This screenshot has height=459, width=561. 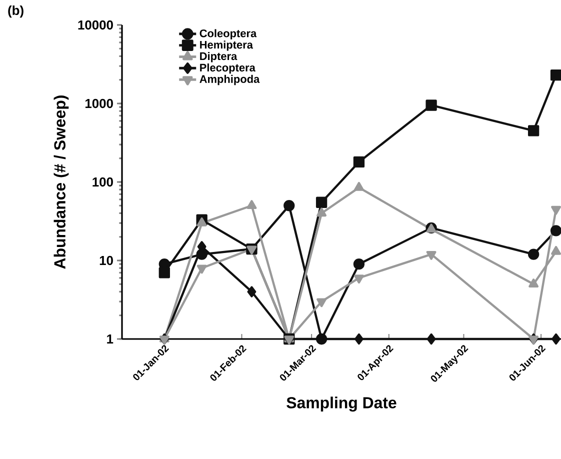 What do you see at coordinates (110, 339) in the screenshot?
I see `y-tick-label: 1` at bounding box center [110, 339].